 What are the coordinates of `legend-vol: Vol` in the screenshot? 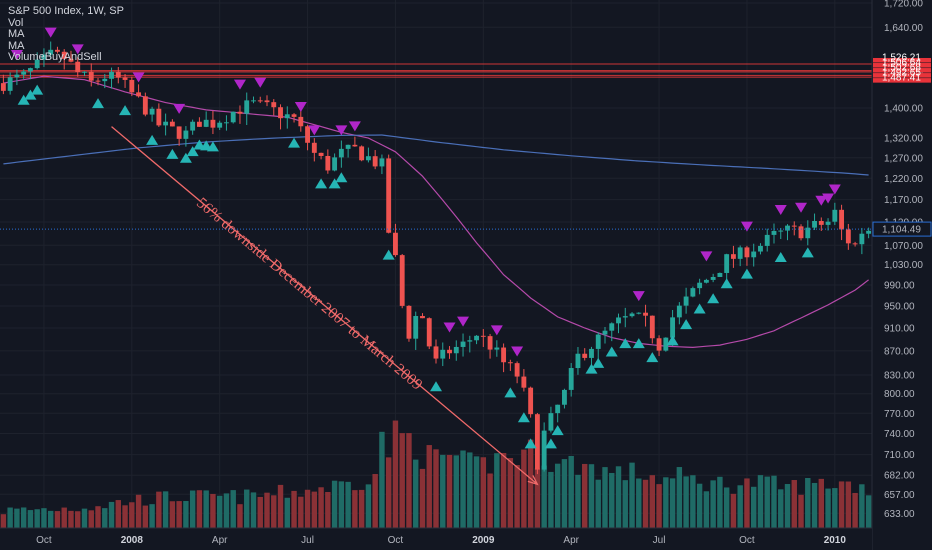 It's located at (16, 22).